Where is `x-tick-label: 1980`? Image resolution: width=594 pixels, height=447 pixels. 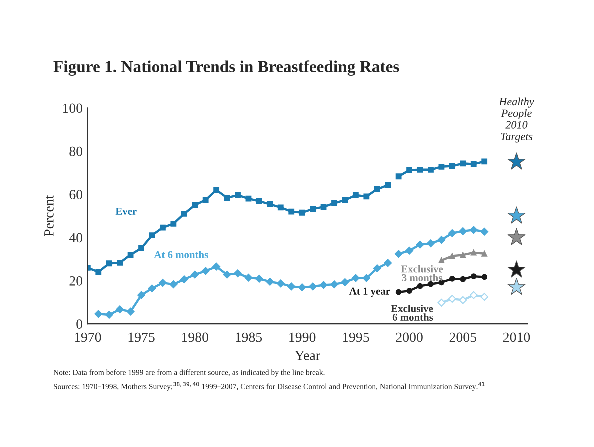 x-tick-label: 1980 is located at coordinates (195, 337).